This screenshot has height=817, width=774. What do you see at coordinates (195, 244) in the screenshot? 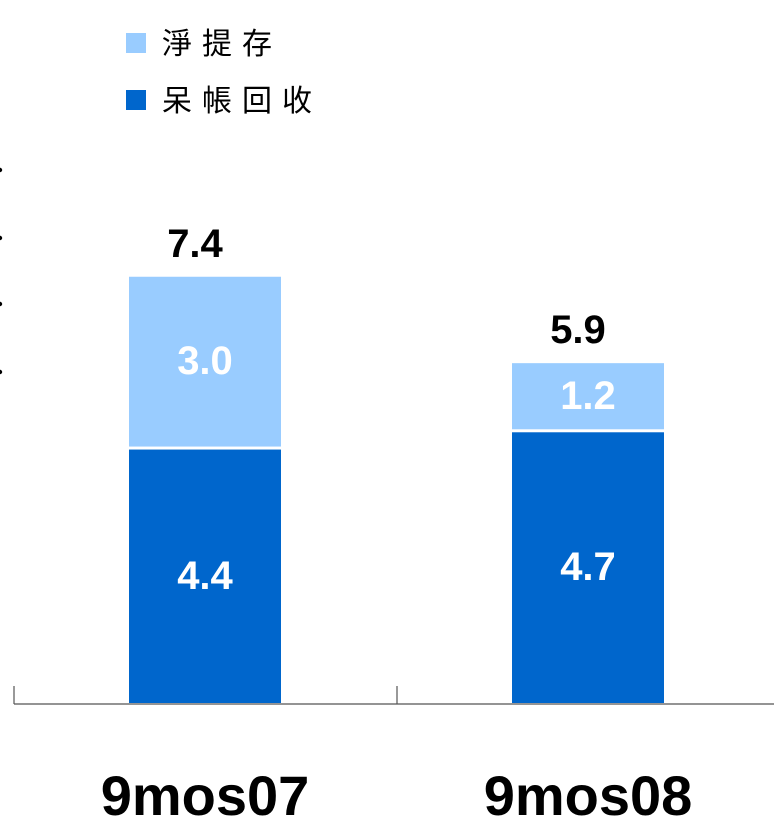
I see `total-label-9mos07: 7.4` at bounding box center [195, 244].